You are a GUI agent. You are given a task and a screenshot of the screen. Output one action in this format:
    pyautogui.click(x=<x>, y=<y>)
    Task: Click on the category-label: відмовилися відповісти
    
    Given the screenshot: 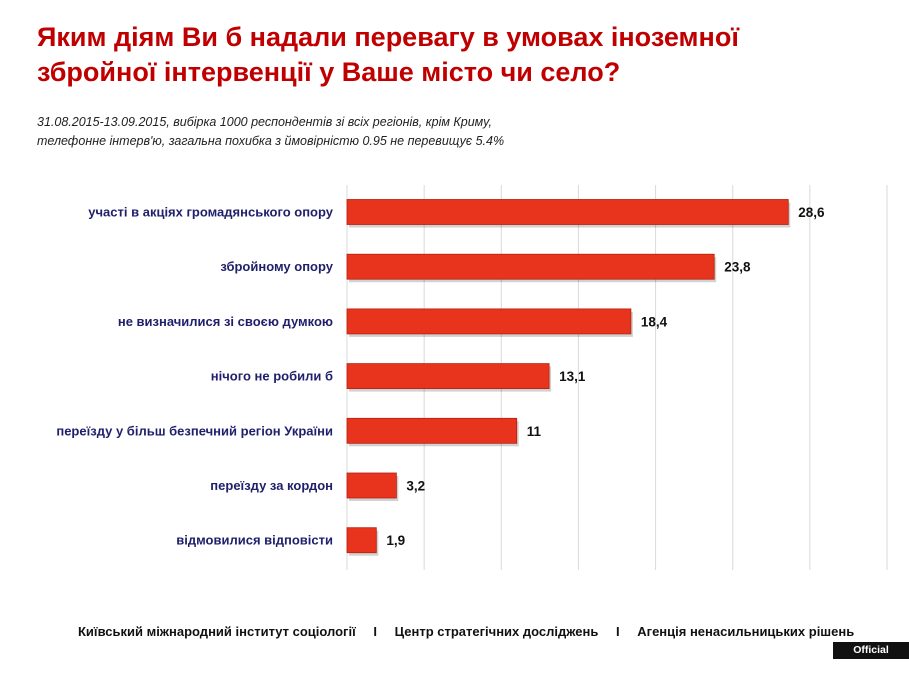 What is the action you would take?
    pyautogui.click(x=254, y=540)
    